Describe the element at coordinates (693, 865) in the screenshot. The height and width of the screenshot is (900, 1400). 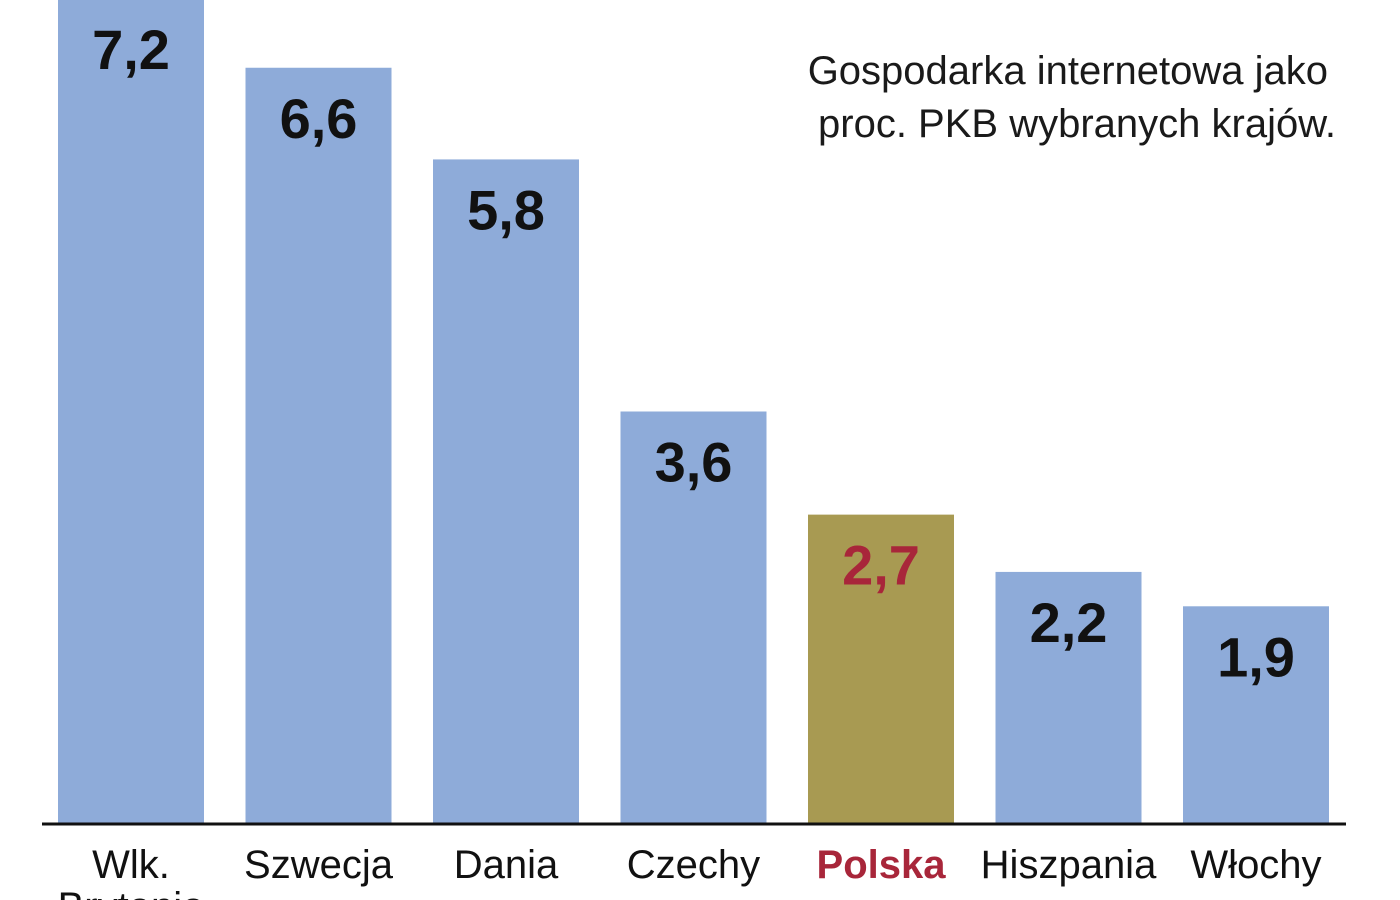
I see `category-label-4: Czechy` at that location.